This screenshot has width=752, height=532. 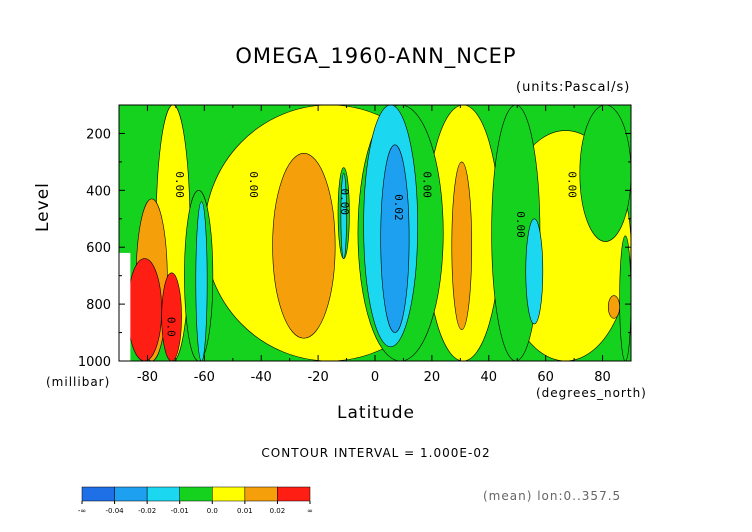 I want to click on x-tick-label: 60, so click(x=545, y=377).